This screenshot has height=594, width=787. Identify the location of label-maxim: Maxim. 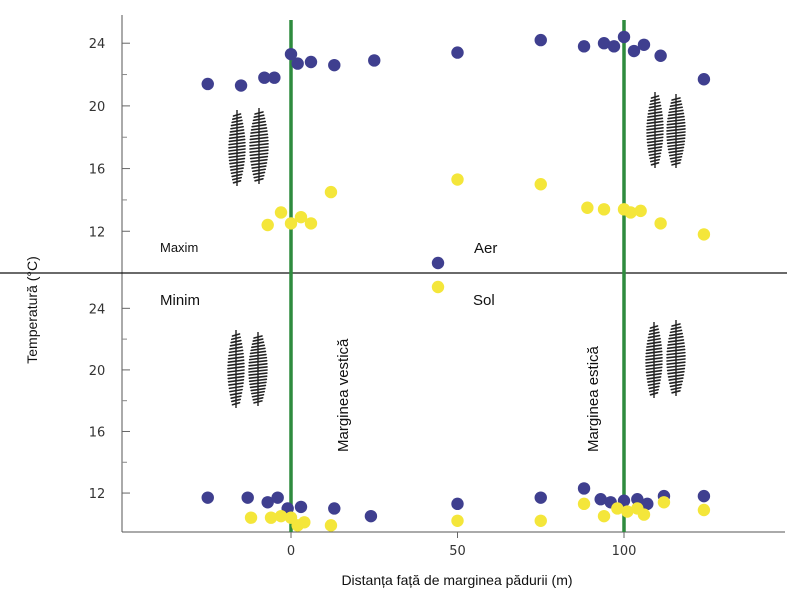
(179, 247).